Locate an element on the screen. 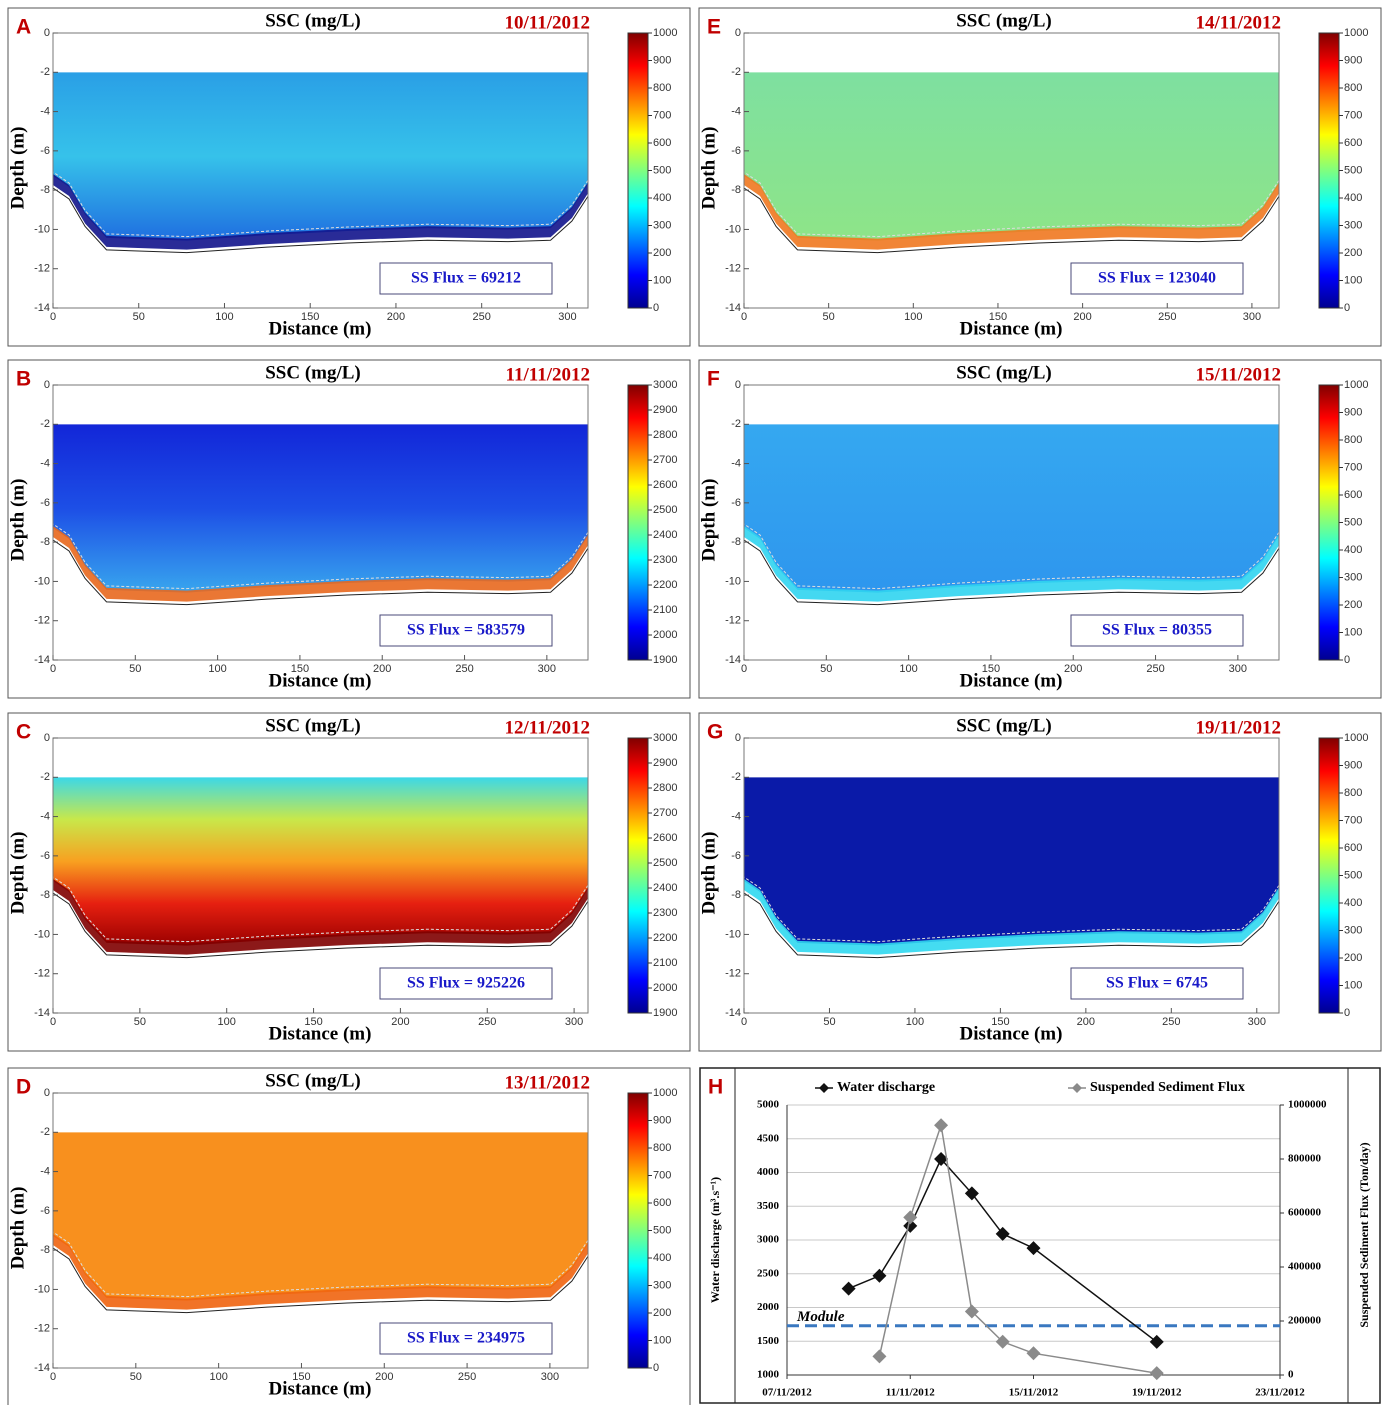  annotation-box is located at coordinates (466, 983).